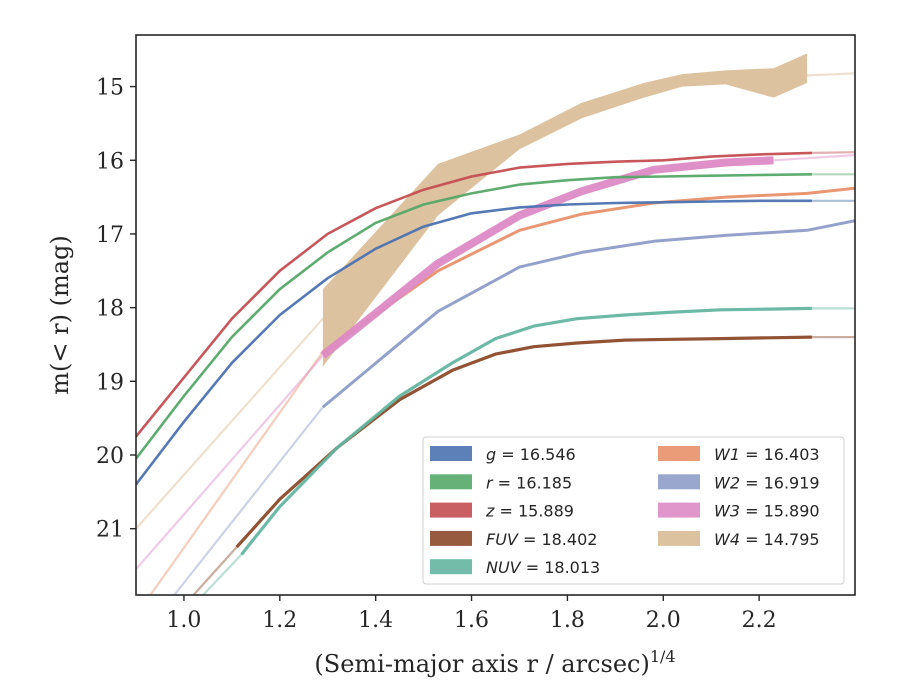  Describe the element at coordinates (279, 620) in the screenshot. I see `x-tick-label: 1.2` at that location.